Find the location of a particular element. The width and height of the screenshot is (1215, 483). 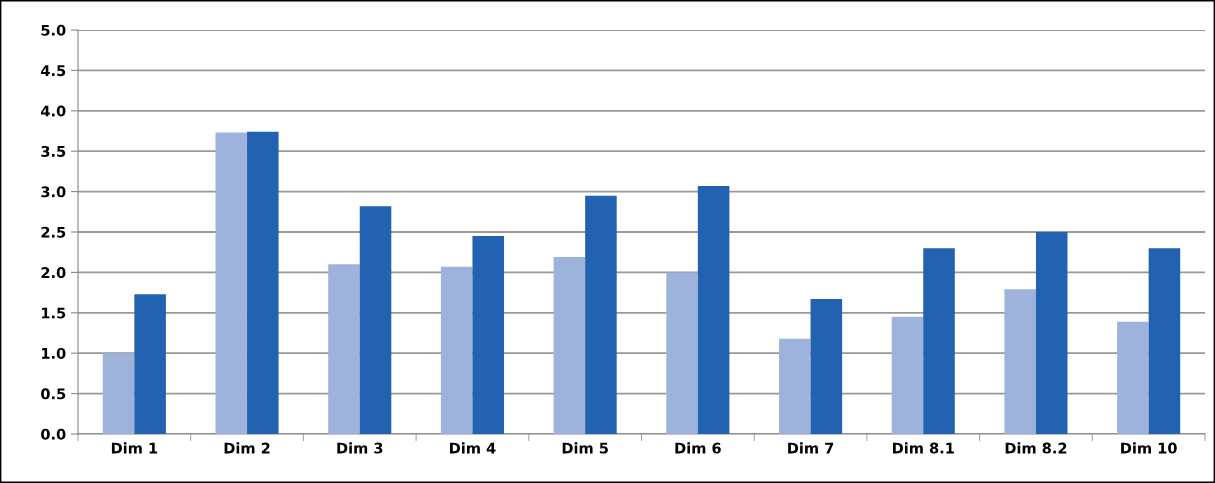

x-tick-label: Dim 8.1 is located at coordinates (923, 448).